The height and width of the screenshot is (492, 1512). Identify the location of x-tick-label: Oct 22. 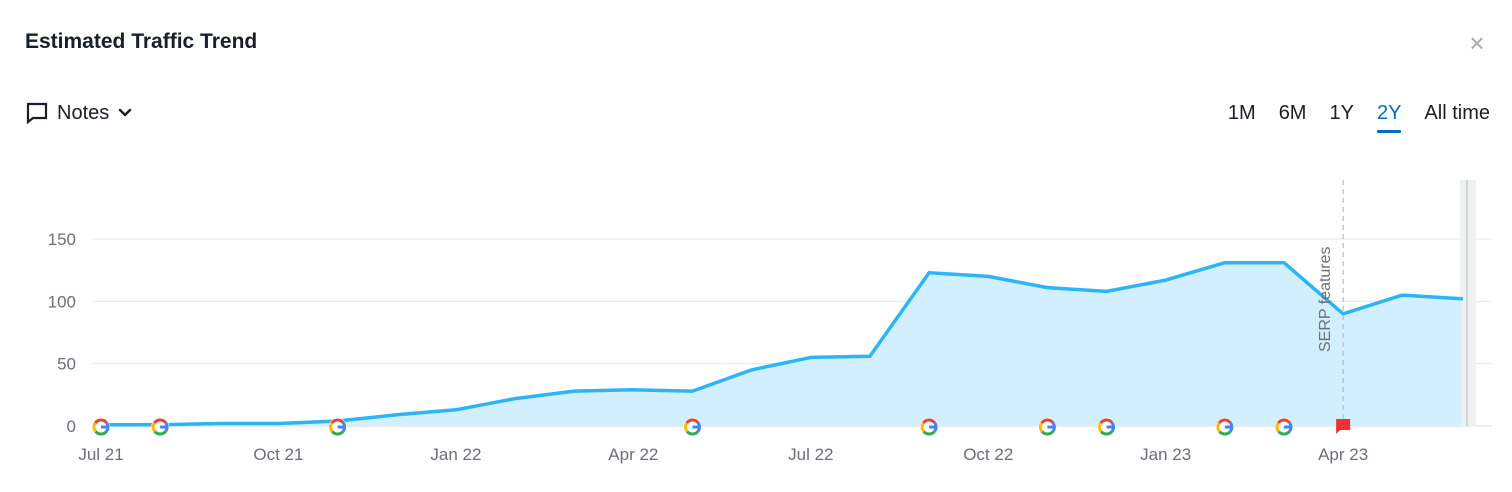
(988, 454).